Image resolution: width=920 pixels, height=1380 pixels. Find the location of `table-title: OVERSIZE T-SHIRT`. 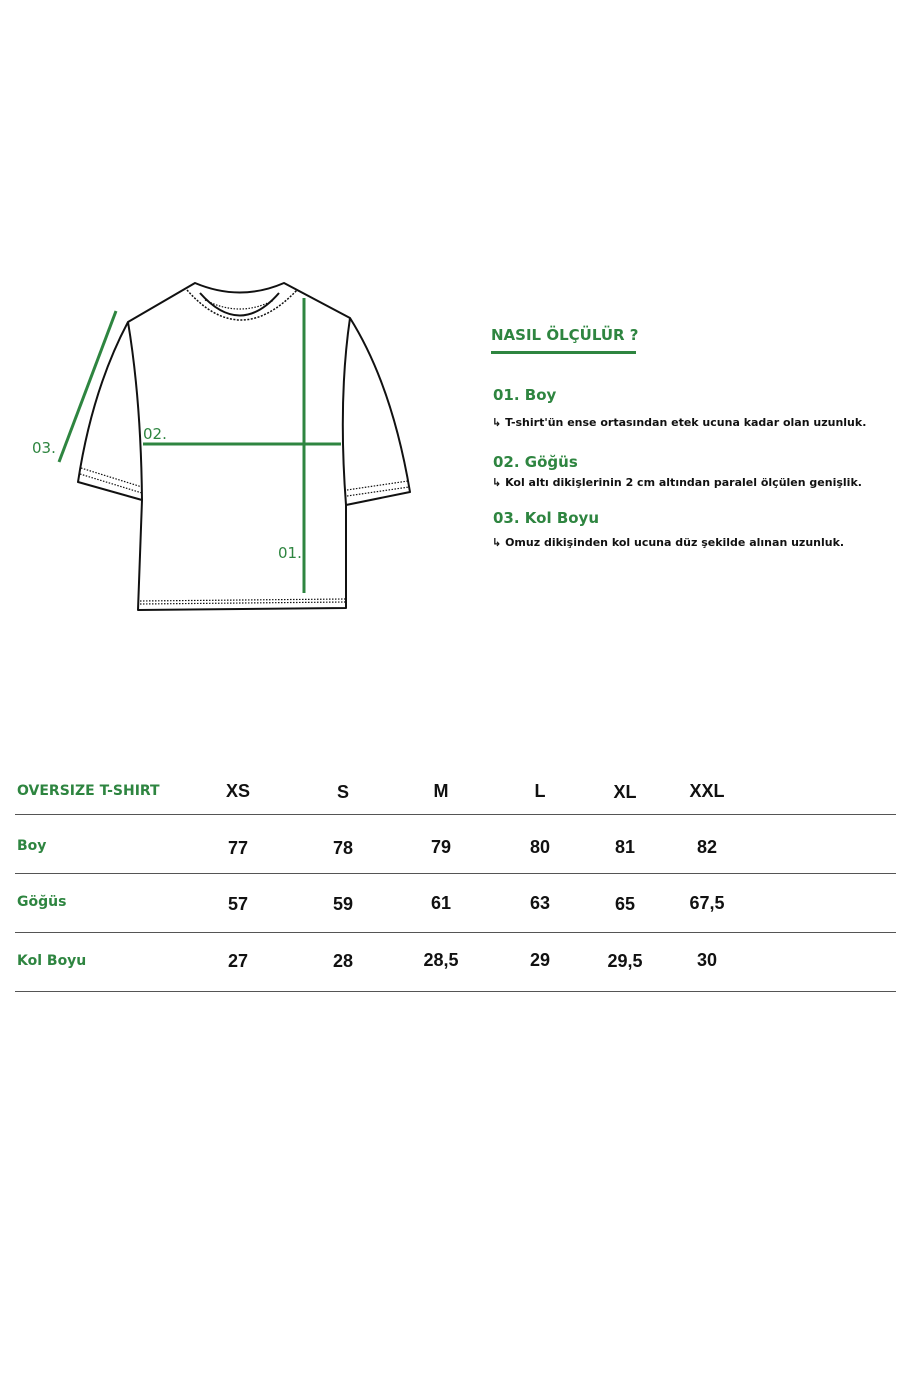

table-title: OVERSIZE T-SHIRT is located at coordinates (88, 791).